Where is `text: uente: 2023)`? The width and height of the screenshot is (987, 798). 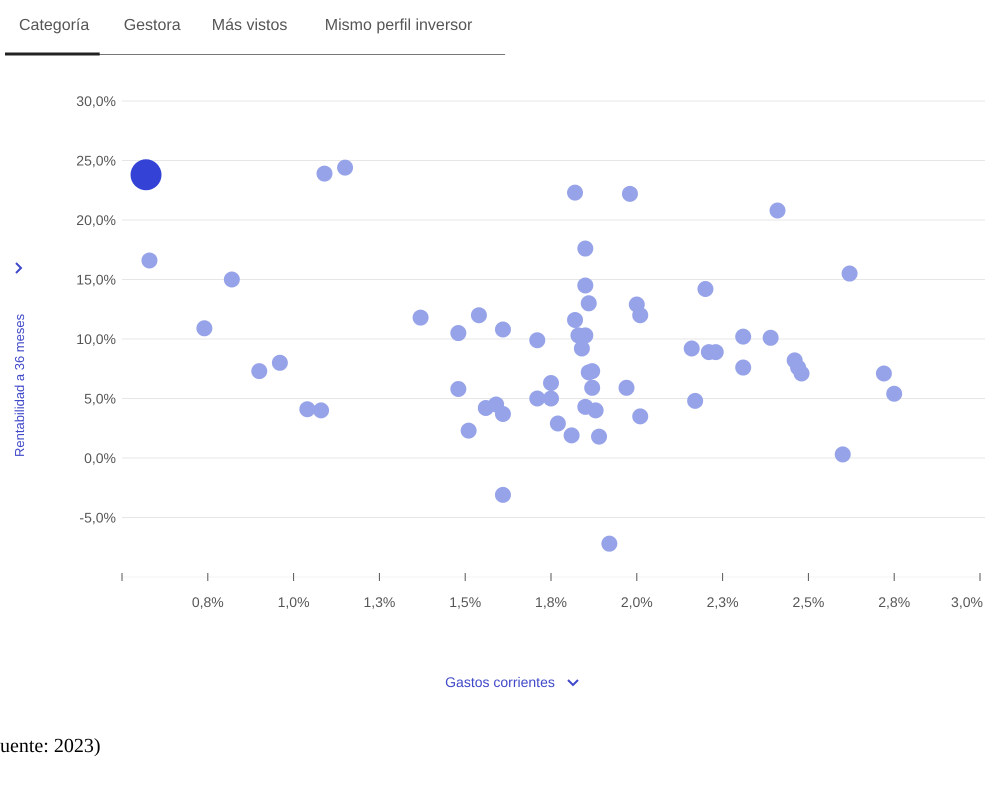
text: uente: 2023) is located at coordinates (50, 746).